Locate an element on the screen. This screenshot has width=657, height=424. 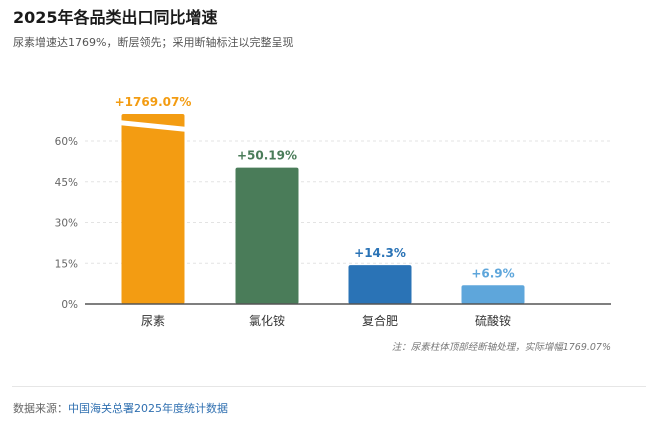
value-label: +50.19% is located at coordinates (267, 156).